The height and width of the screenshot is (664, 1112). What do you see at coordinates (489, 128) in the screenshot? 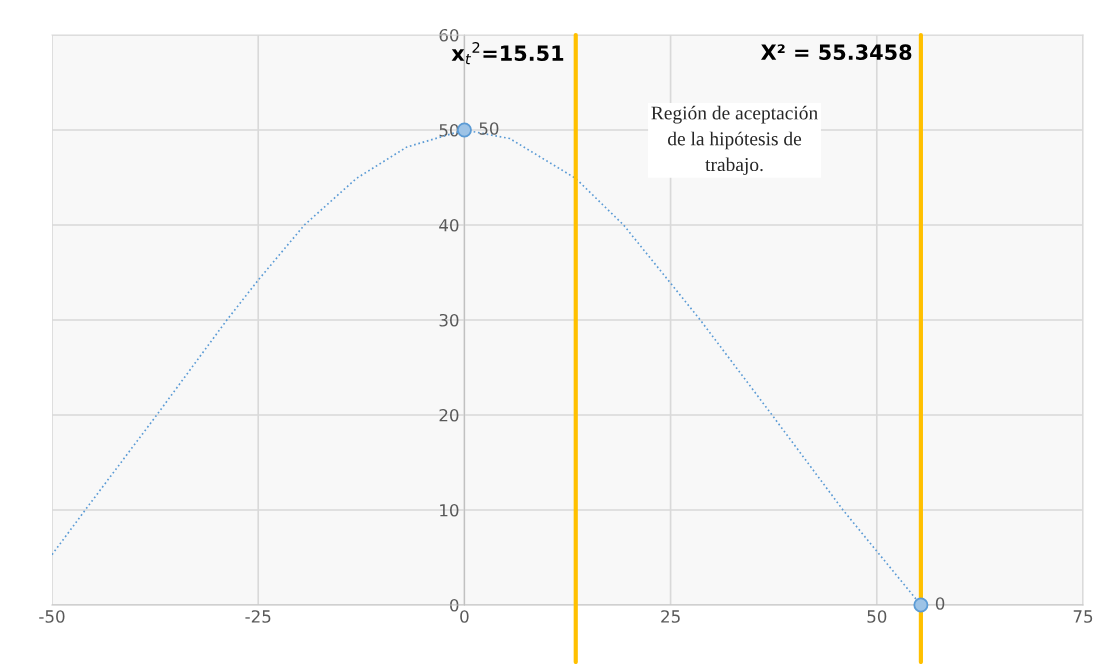
I see `data-label: 50` at bounding box center [489, 128].